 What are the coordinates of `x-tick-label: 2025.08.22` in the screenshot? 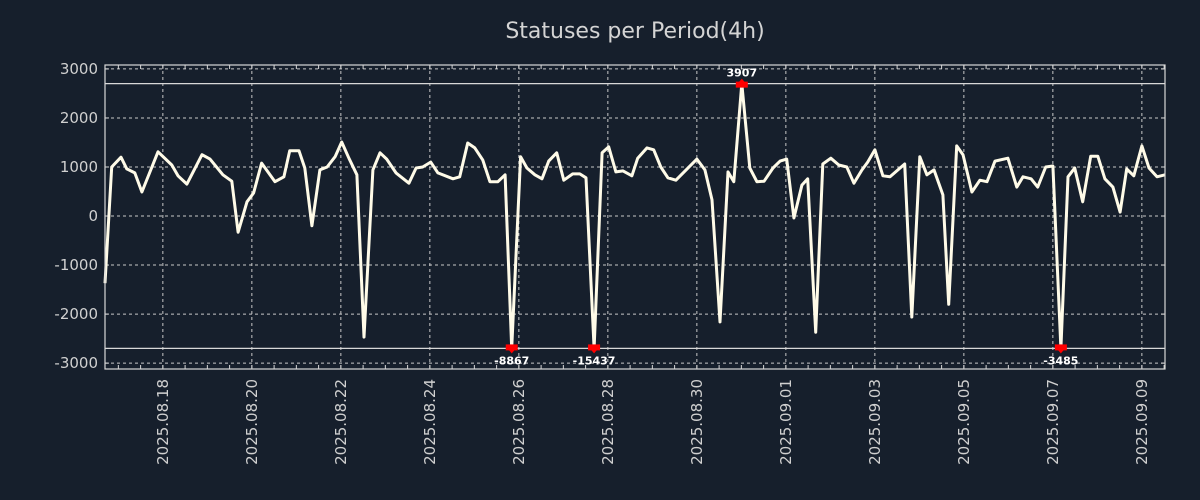 It's located at (341, 422).